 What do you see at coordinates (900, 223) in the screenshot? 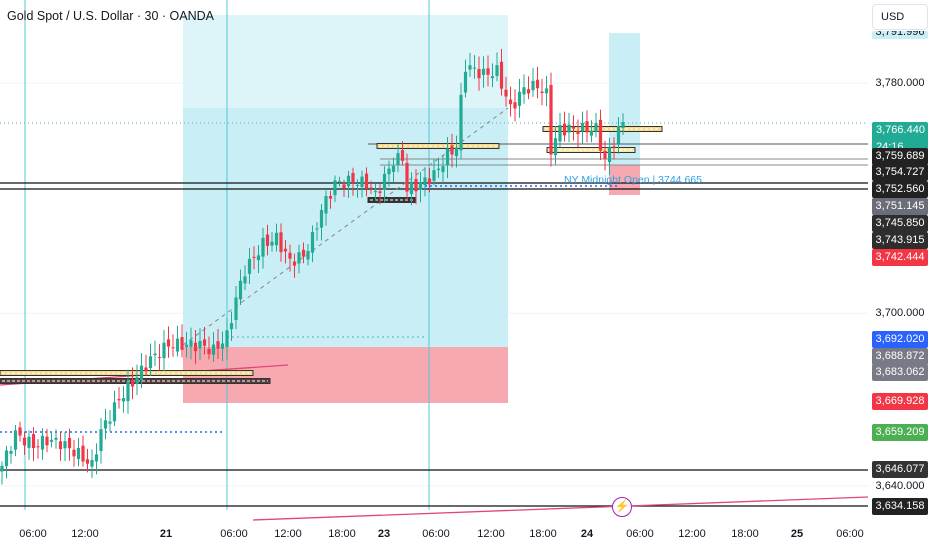
I see `price-marker-label: 3,745.850` at bounding box center [900, 223].